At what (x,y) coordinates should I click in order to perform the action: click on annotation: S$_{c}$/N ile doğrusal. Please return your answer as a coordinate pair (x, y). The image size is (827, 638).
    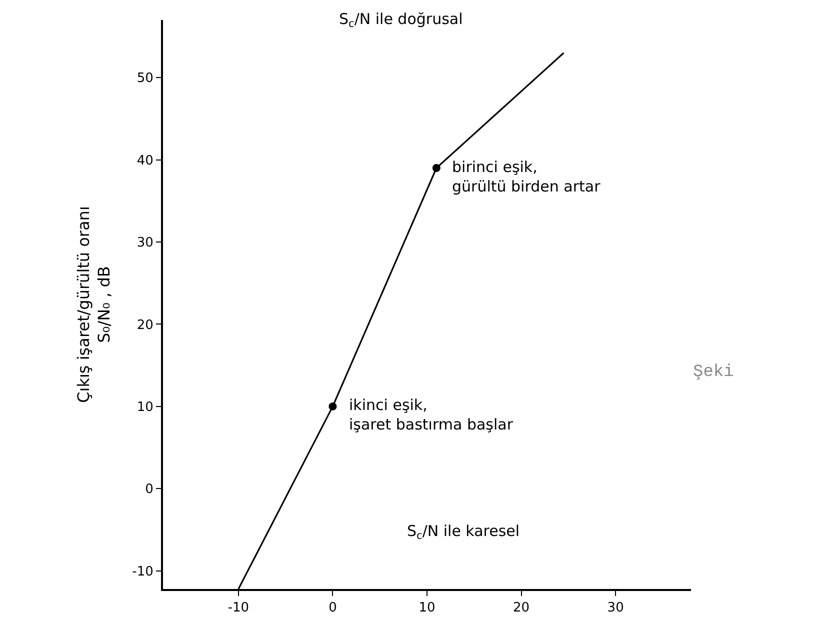
    Looking at the image, I should click on (401, 20).